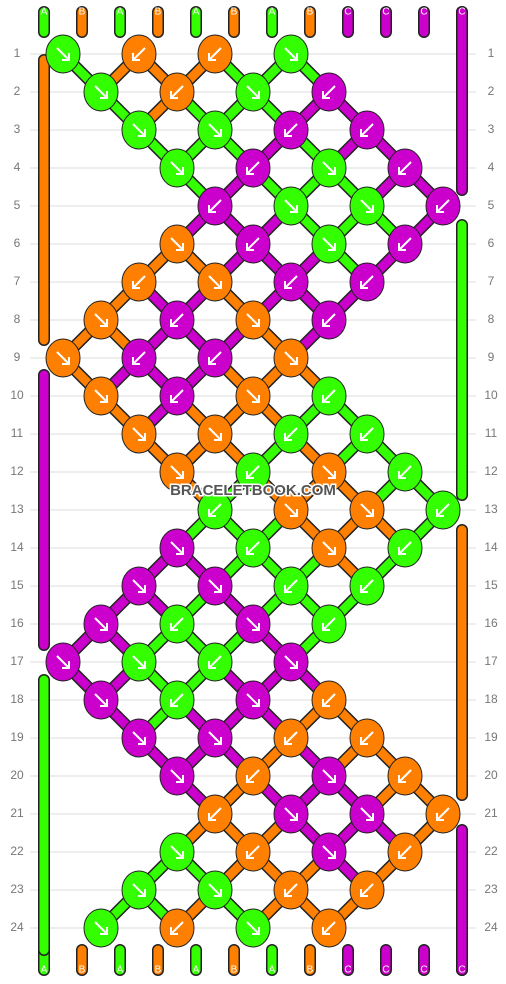  Describe the element at coordinates (17, 737) in the screenshot. I see `row-number: 19` at that location.